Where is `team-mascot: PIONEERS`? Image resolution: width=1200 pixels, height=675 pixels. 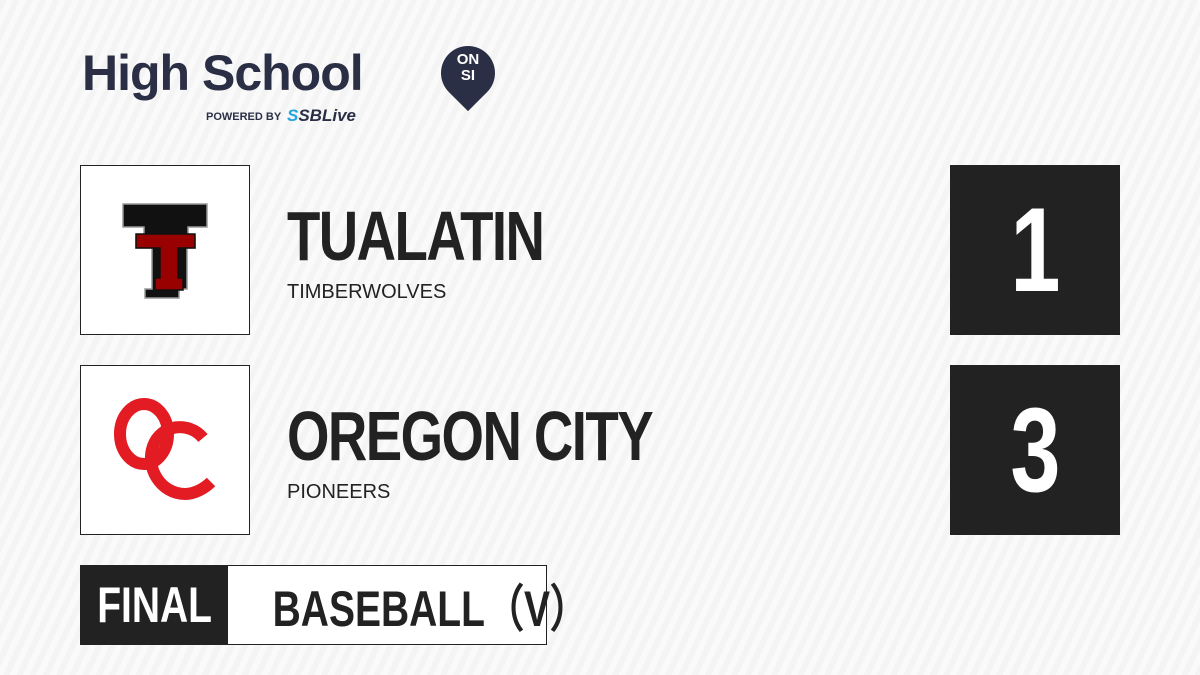
team-mascot: PIONEERS is located at coordinates (339, 492).